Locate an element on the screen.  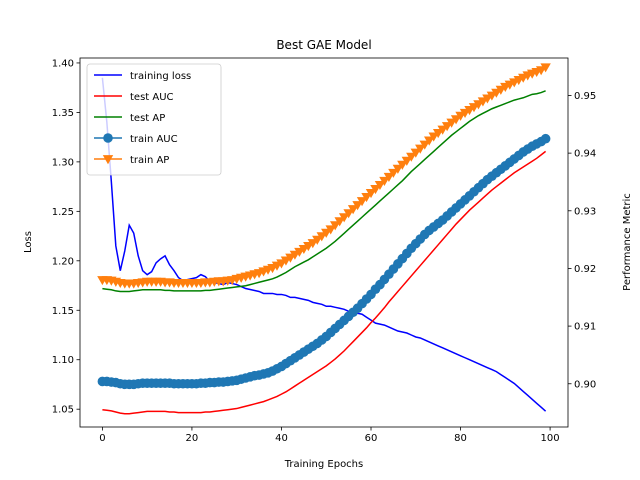
legend-label: test AUC is located at coordinates (152, 97).